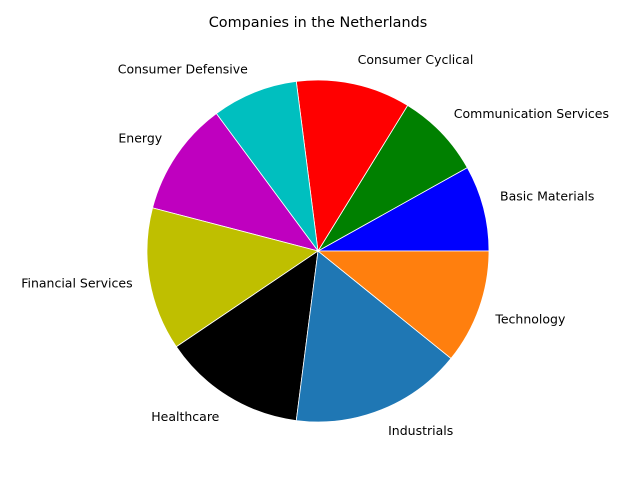  I want to click on pie-slice-industrials, so click(373, 336).